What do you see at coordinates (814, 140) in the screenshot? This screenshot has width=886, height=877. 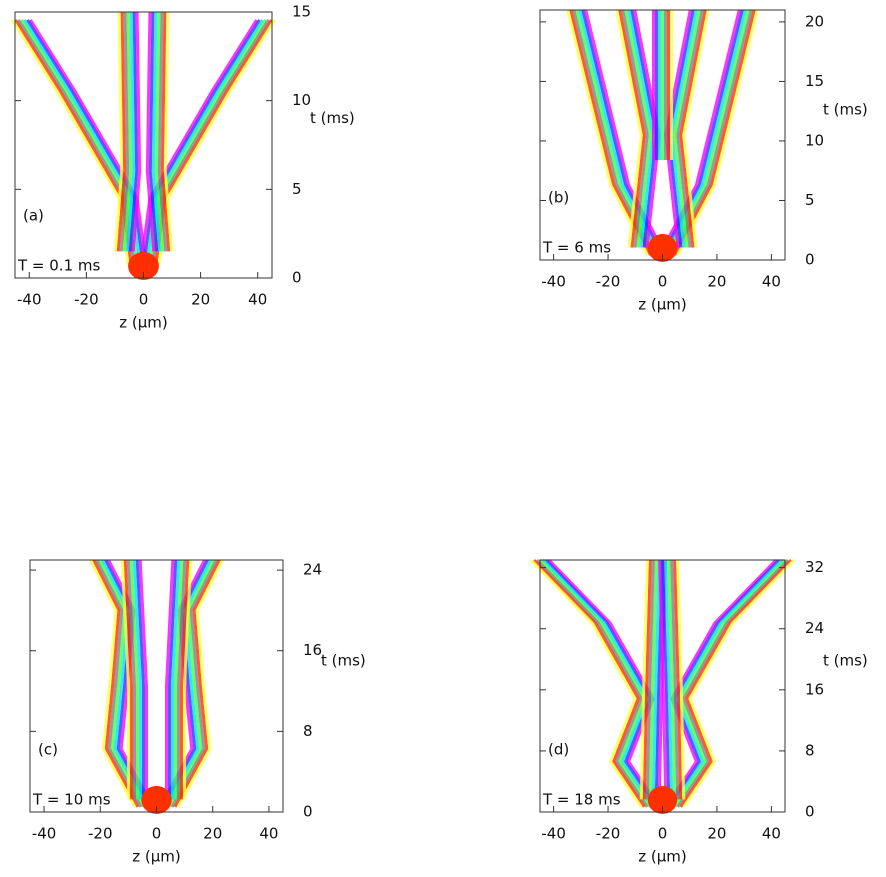 I see `y-tick-label: 10` at bounding box center [814, 140].